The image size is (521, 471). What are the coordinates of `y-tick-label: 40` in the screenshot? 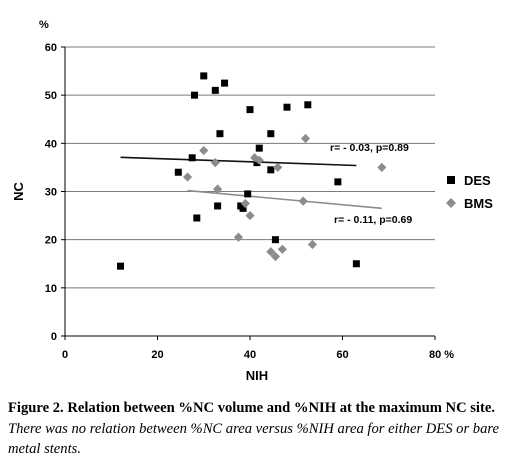 It's located at (51, 144).